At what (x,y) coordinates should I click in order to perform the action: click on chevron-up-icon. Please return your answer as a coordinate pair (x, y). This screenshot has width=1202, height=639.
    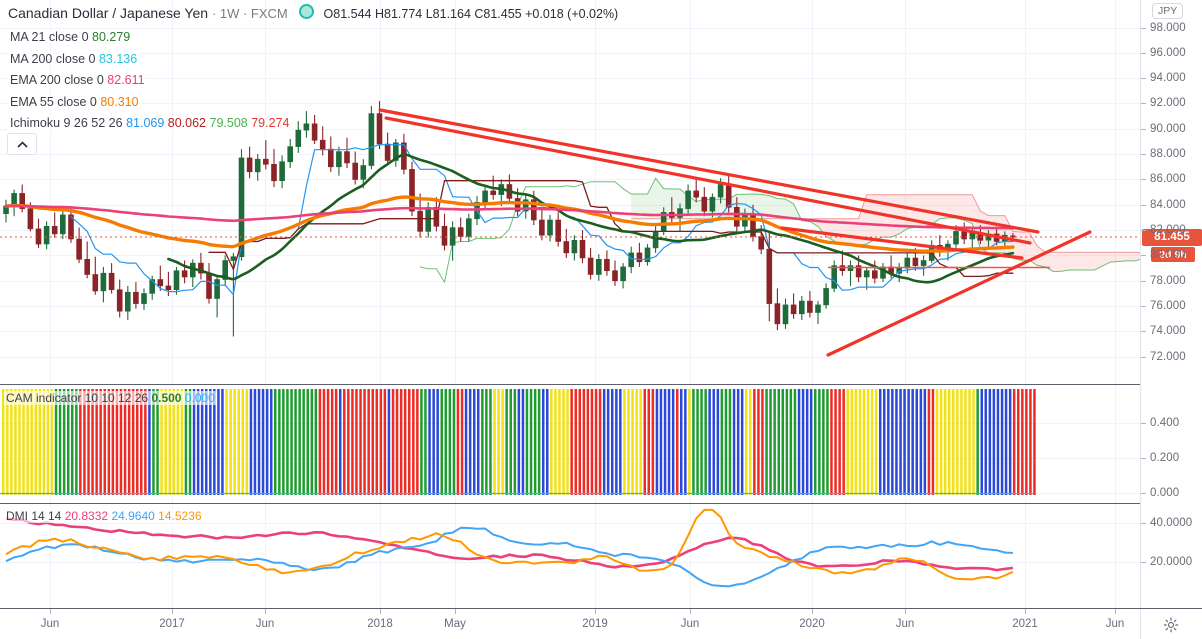
    Looking at the image, I should click on (22, 144).